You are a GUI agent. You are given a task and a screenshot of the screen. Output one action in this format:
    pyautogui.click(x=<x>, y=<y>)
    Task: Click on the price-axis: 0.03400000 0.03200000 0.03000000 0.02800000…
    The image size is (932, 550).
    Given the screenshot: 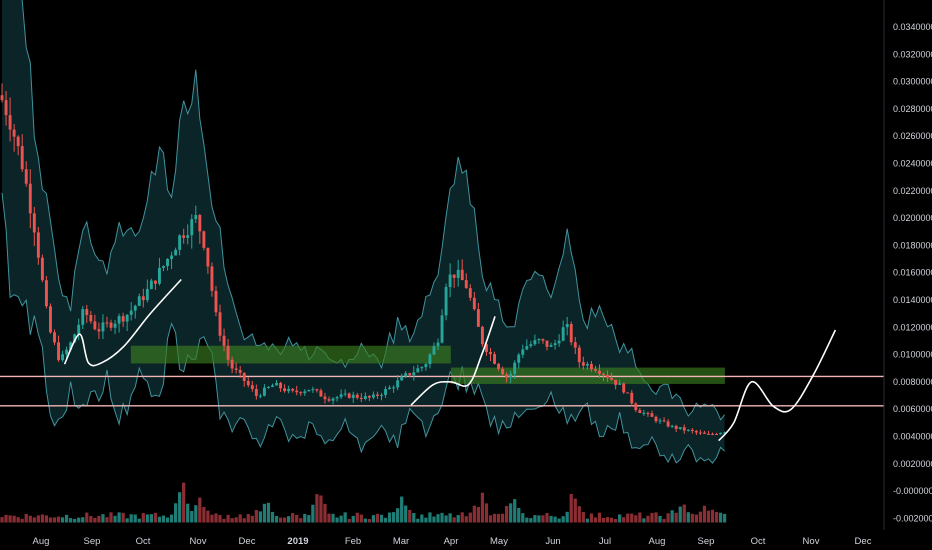 What is the action you would take?
    pyautogui.click(x=912, y=272)
    